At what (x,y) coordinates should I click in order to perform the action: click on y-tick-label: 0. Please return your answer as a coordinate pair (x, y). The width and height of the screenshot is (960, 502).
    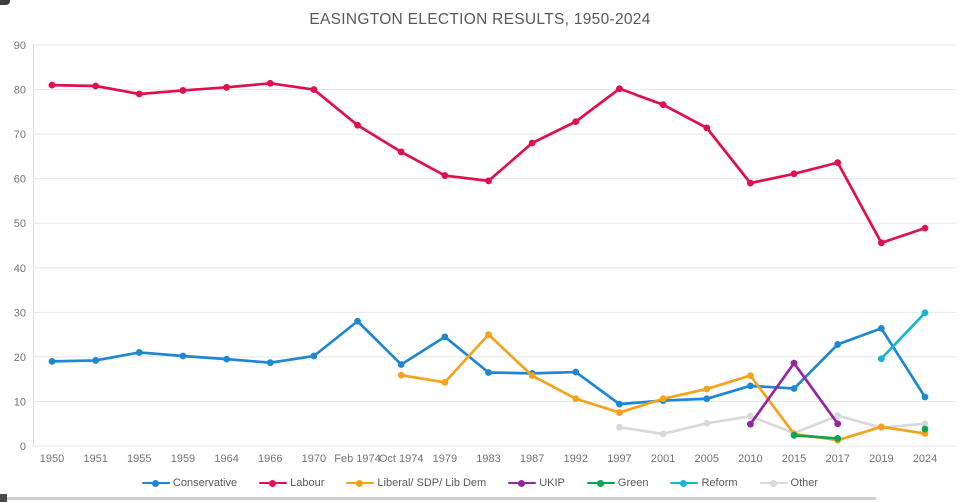
    Looking at the image, I should click on (23, 447).